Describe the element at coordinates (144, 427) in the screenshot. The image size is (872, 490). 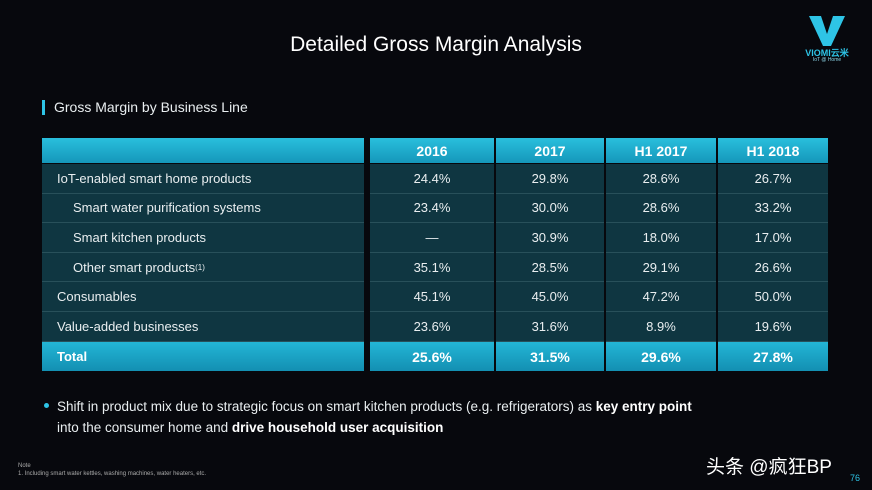
I see `text: into the consumer home and` at that location.